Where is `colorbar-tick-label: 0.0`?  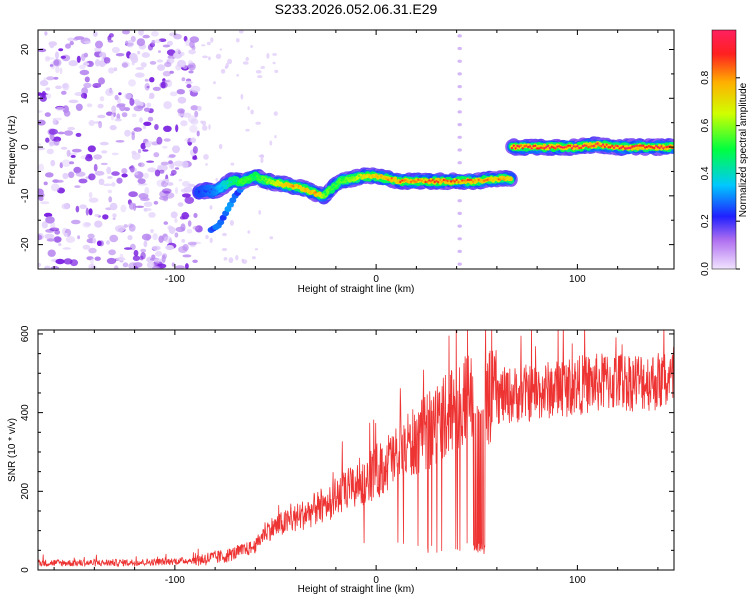 colorbar-tick-label: 0.0 is located at coordinates (705, 269).